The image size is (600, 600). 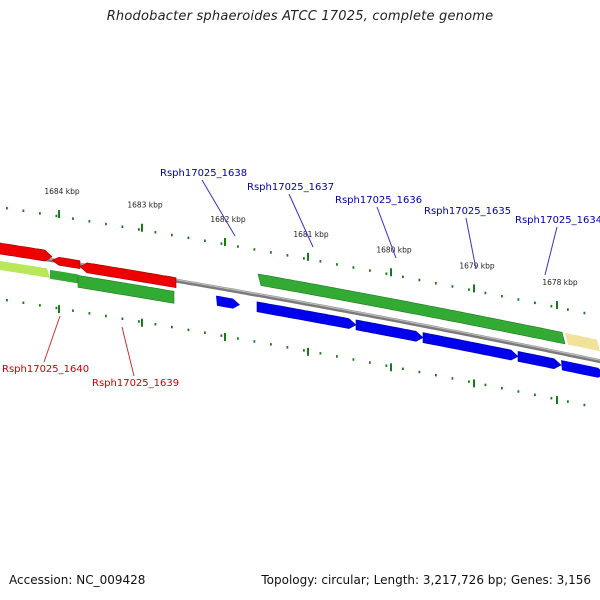 What do you see at coordinates (311, 234) in the screenshot?
I see `tick-label: 1681 kbp` at bounding box center [311, 234].